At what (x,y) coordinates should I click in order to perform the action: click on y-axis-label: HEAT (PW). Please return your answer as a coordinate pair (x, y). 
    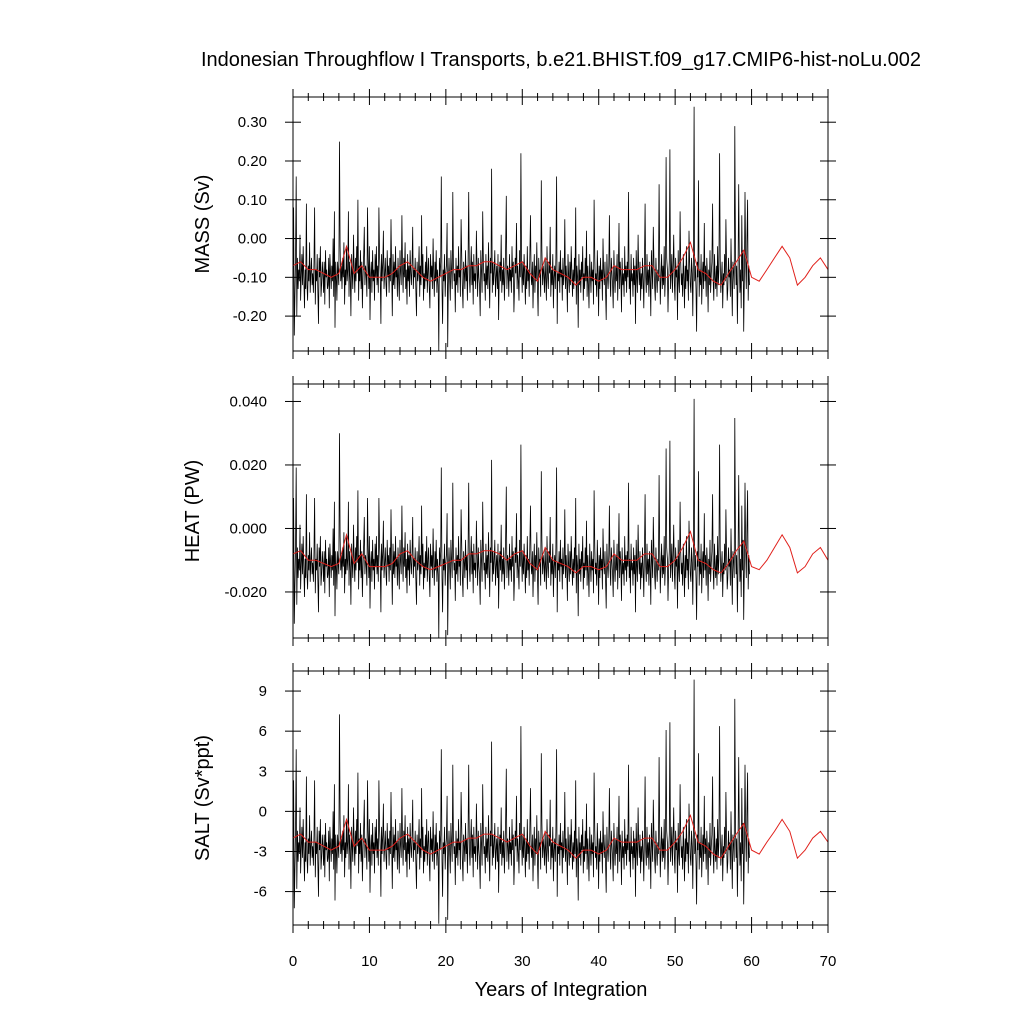
    Looking at the image, I should click on (193, 511).